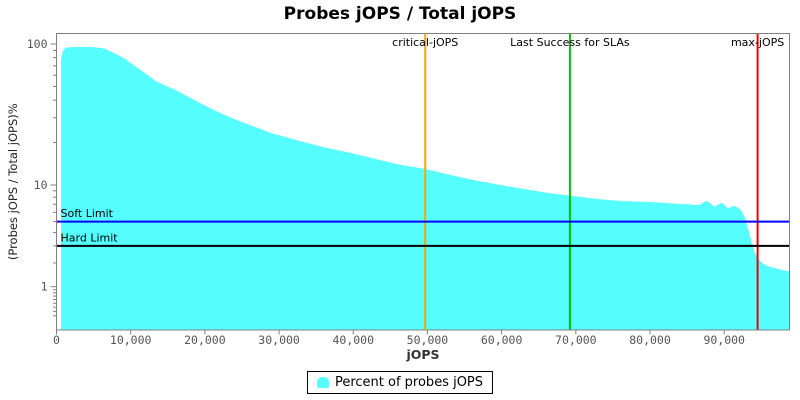  What do you see at coordinates (87, 213) in the screenshot?
I see `marker-label-soft-limit: Soft Limit` at bounding box center [87, 213].